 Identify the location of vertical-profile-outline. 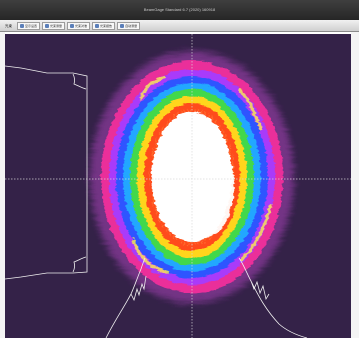
(46, 172).